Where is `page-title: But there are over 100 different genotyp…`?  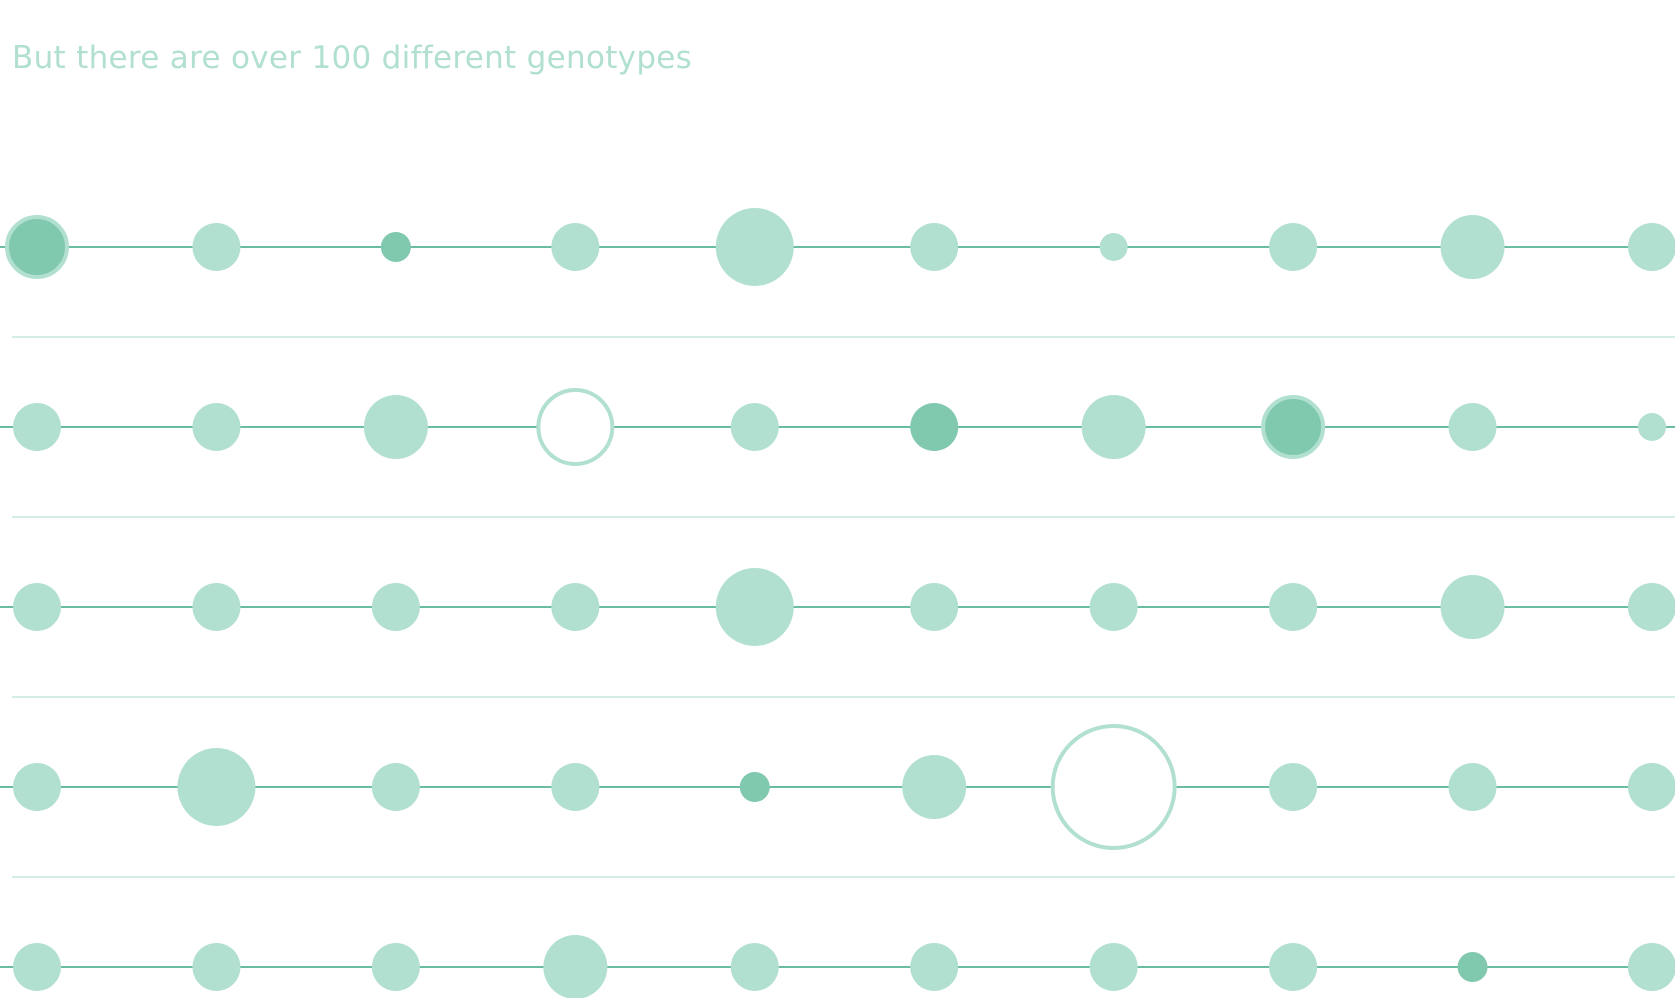
page-title: But there are over 100 different genotyp… is located at coordinates (352, 58).